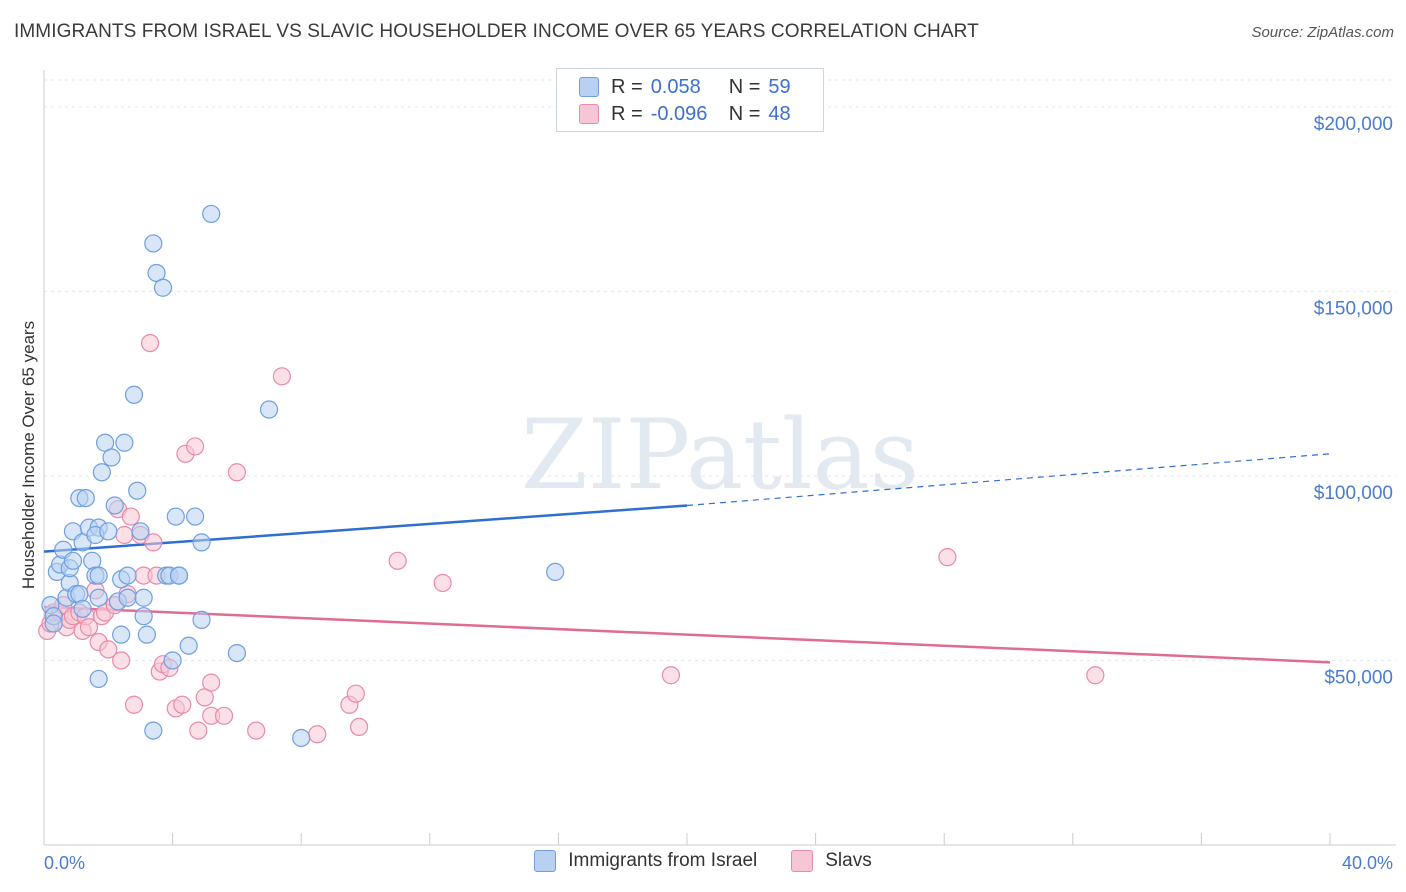 Image resolution: width=1406 pixels, height=892 pixels. Describe the element at coordinates (1322, 32) in the screenshot. I see `source-credit: Source: ZipAtlas.com` at that location.